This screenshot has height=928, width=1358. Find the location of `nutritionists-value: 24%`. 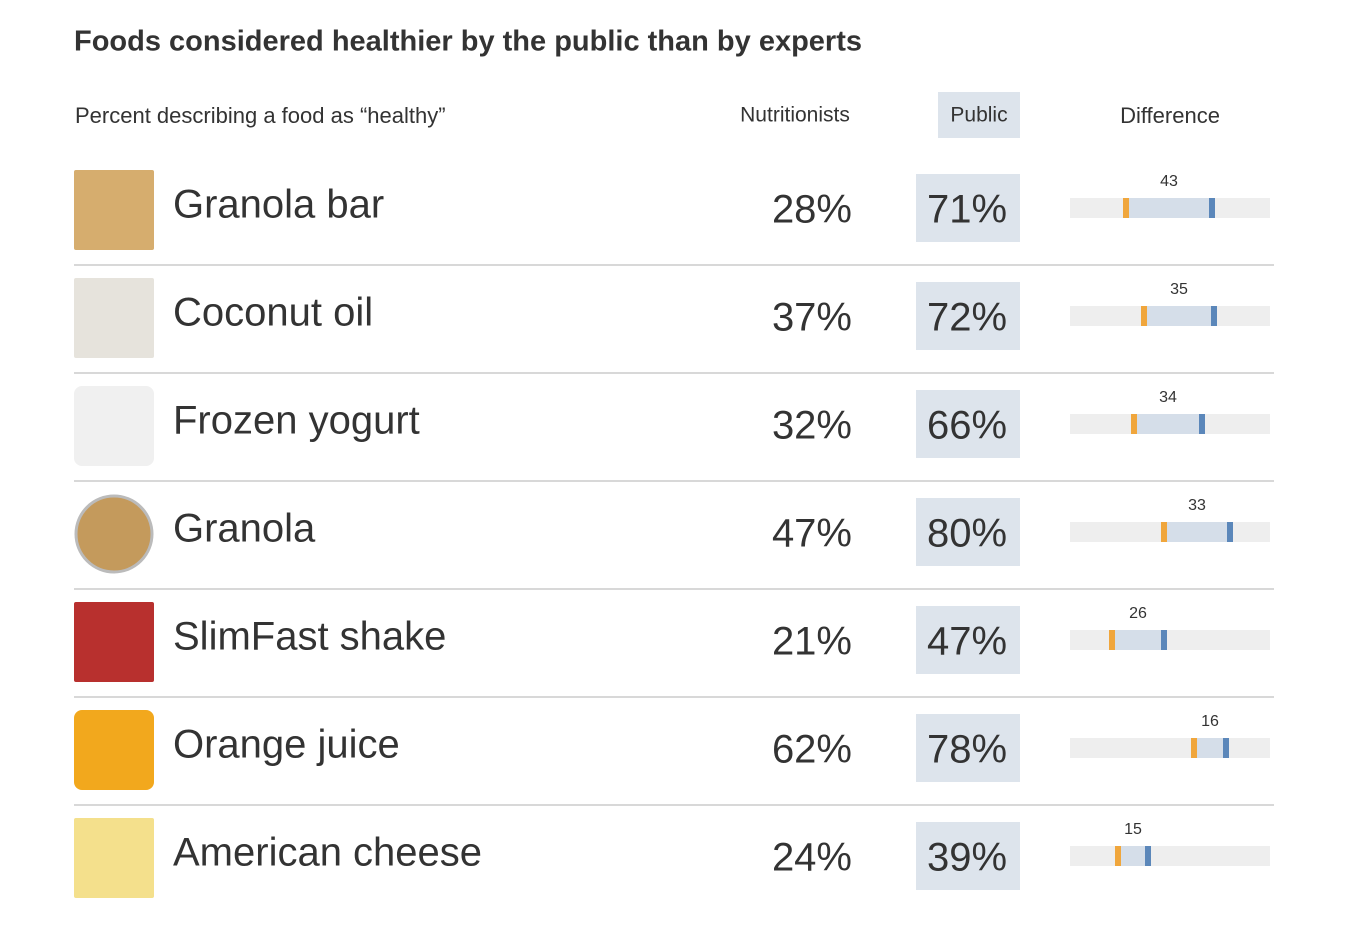

nutritionists-value: 24% is located at coordinates (812, 858).